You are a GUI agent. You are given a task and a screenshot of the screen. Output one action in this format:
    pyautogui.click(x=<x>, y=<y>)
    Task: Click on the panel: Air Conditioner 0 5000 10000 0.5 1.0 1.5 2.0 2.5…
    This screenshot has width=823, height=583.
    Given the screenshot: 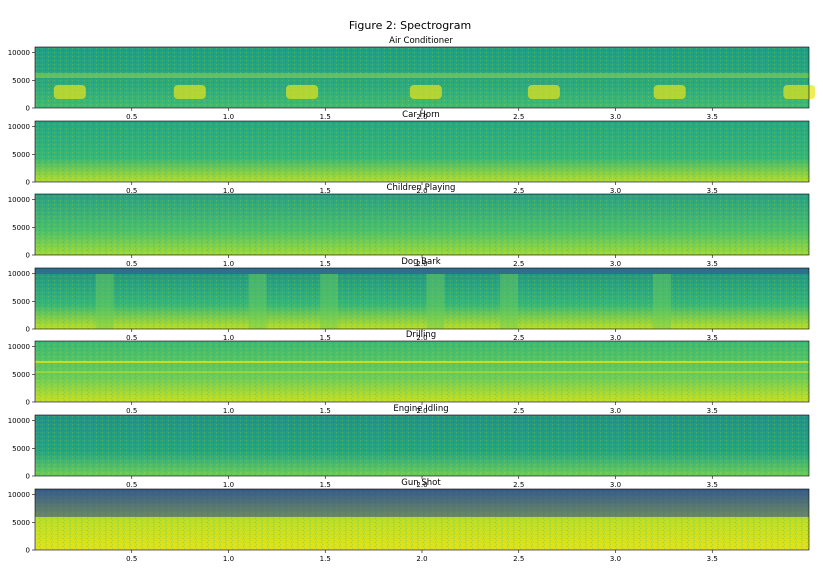 What is the action you would take?
    pyautogui.click(x=412, y=78)
    